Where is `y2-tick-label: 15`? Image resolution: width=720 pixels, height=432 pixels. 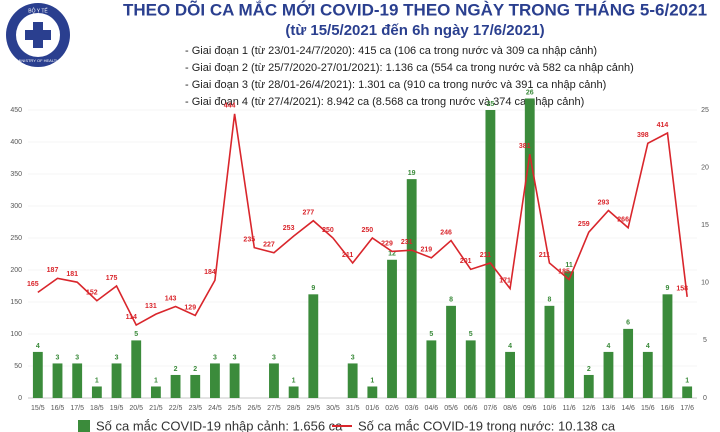
y2-tick-label: 15 is located at coordinates (705, 225).